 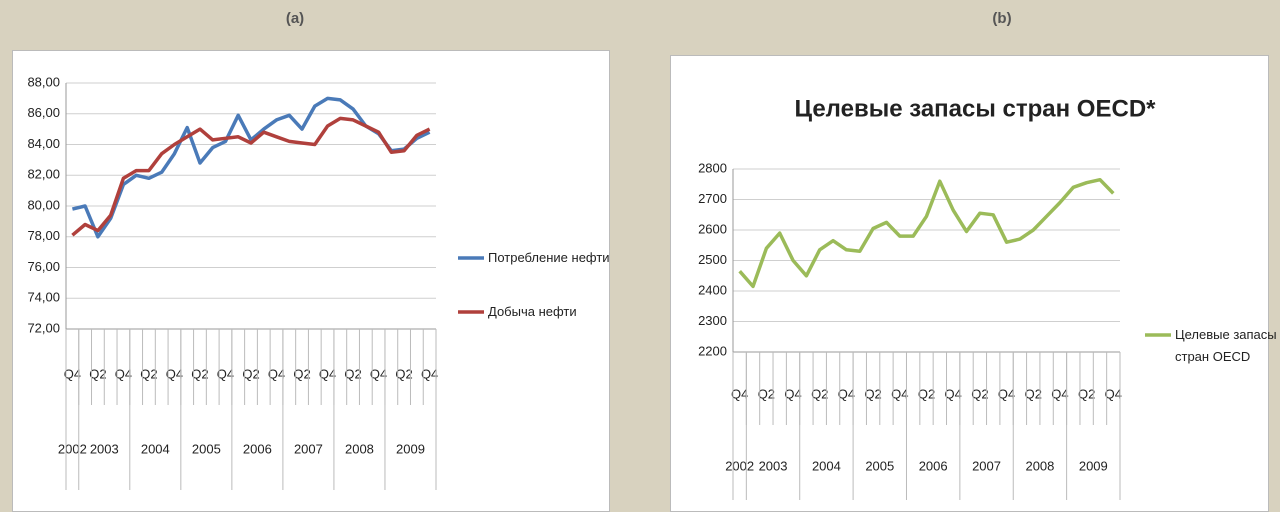 What do you see at coordinates (43, 81) in the screenshot?
I see `y-tick-label: 88,00` at bounding box center [43, 81].